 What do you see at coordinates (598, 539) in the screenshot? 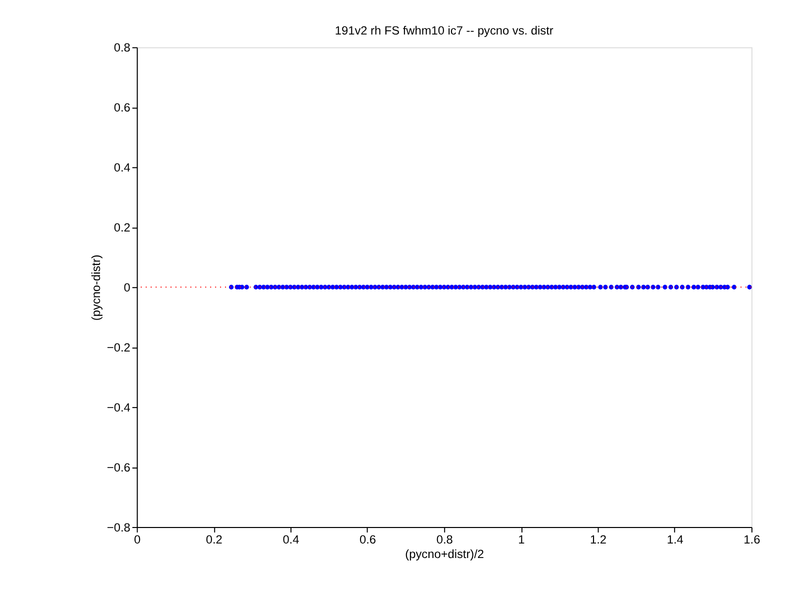
I see `x-tick-label: 1.2` at bounding box center [598, 539].